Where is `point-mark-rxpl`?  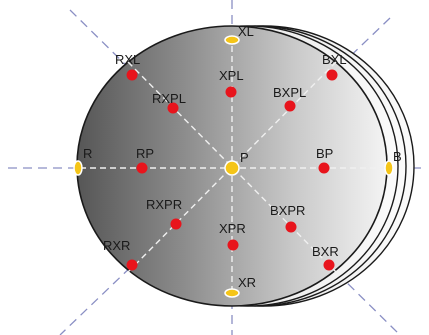
point-mark-rxpl is located at coordinates (173, 108).